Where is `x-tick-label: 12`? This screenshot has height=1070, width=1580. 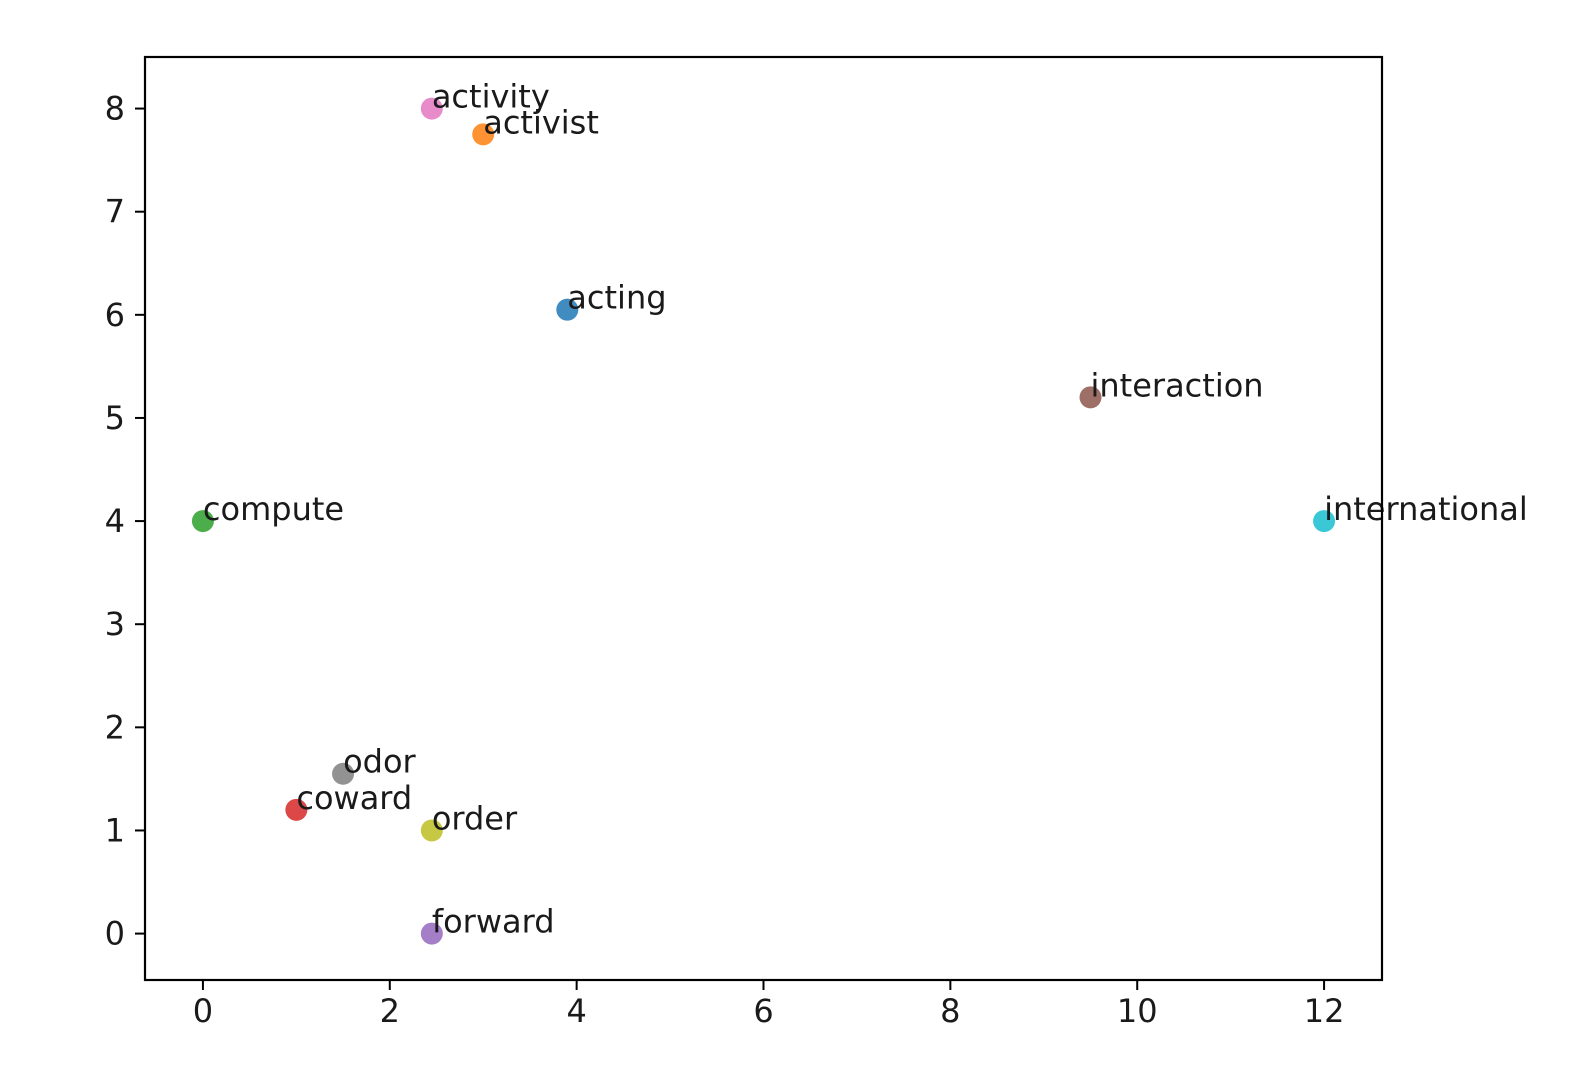 x-tick-label: 12 is located at coordinates (1324, 1011).